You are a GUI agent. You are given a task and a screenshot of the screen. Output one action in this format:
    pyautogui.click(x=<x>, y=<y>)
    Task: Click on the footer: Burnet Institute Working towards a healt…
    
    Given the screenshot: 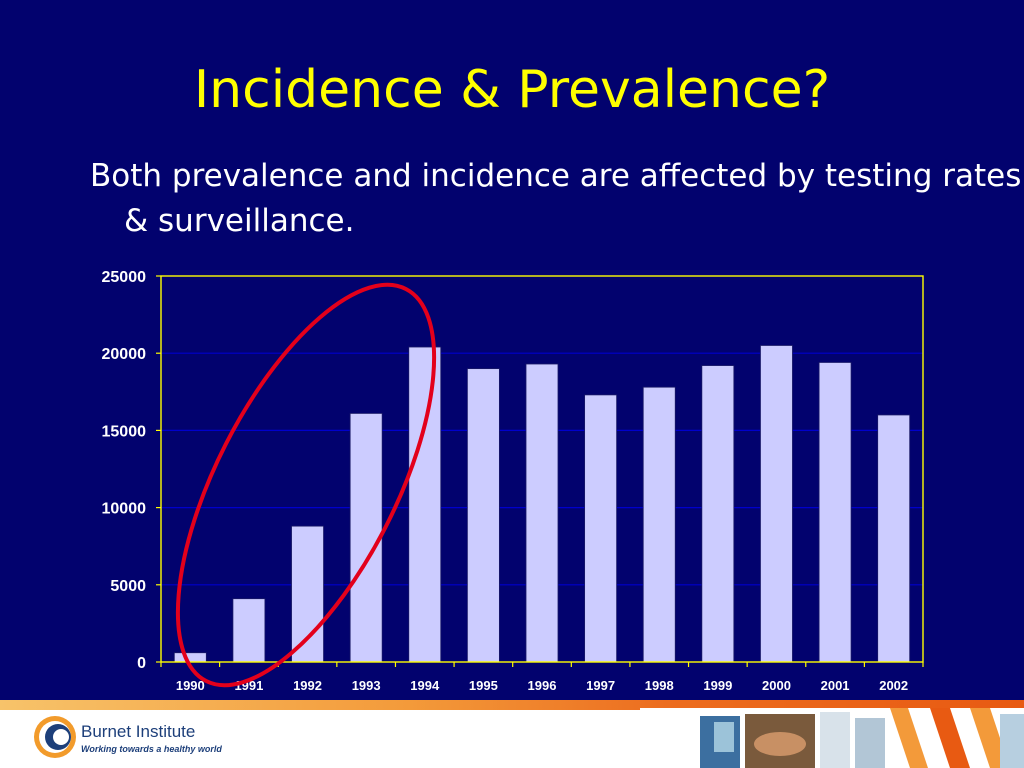 What is the action you would take?
    pyautogui.click(x=512, y=734)
    